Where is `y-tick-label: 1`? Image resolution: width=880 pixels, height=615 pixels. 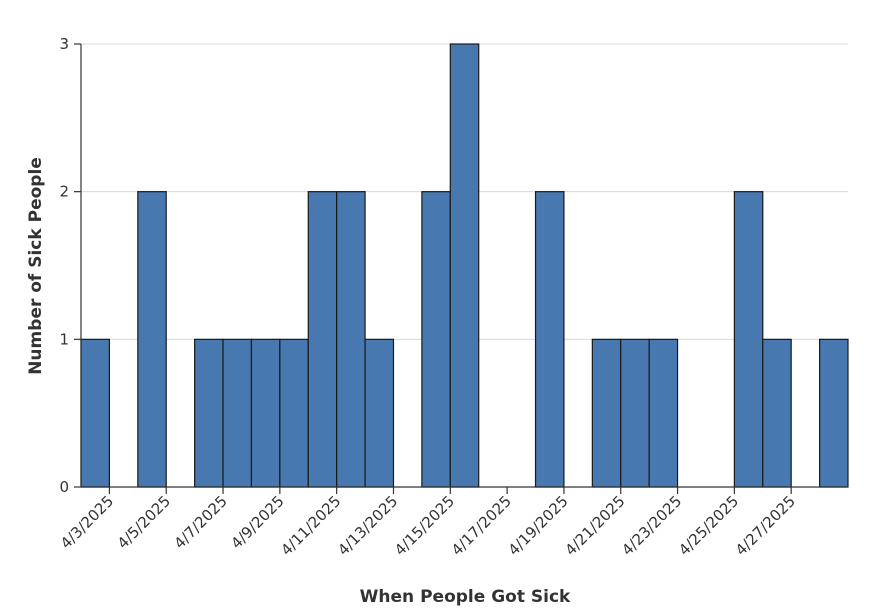
y-tick-label: 1 is located at coordinates (64, 339).